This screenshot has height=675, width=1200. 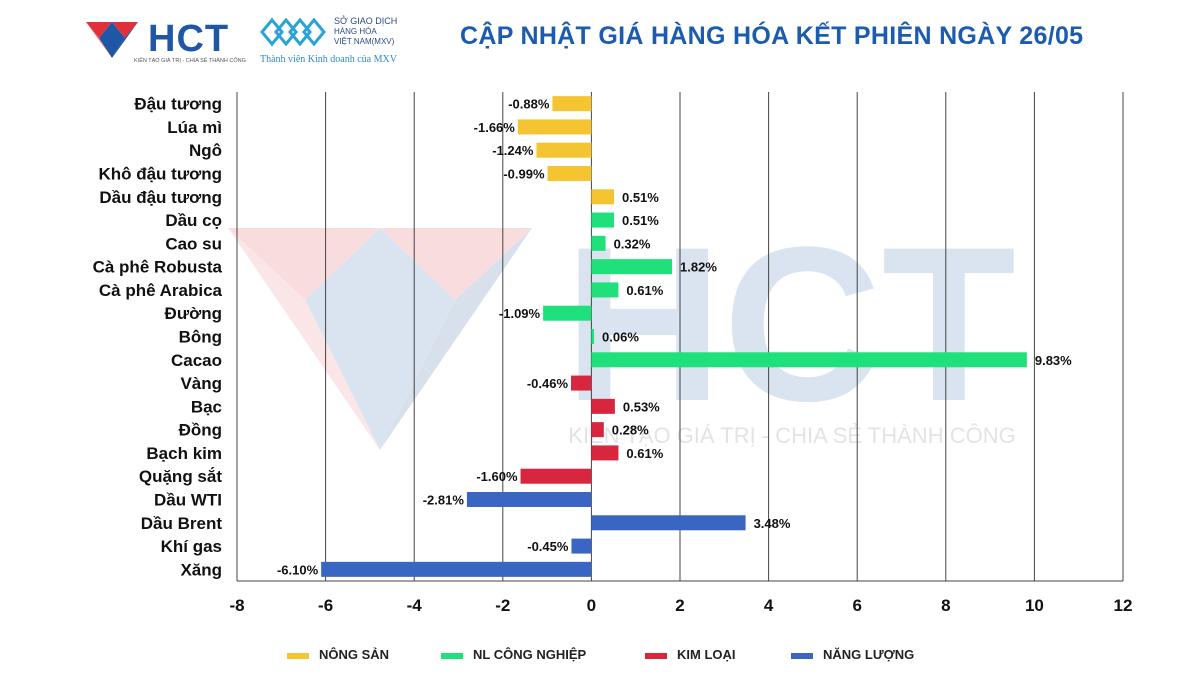 I want to click on x-tick-label: 0, so click(x=591, y=605).